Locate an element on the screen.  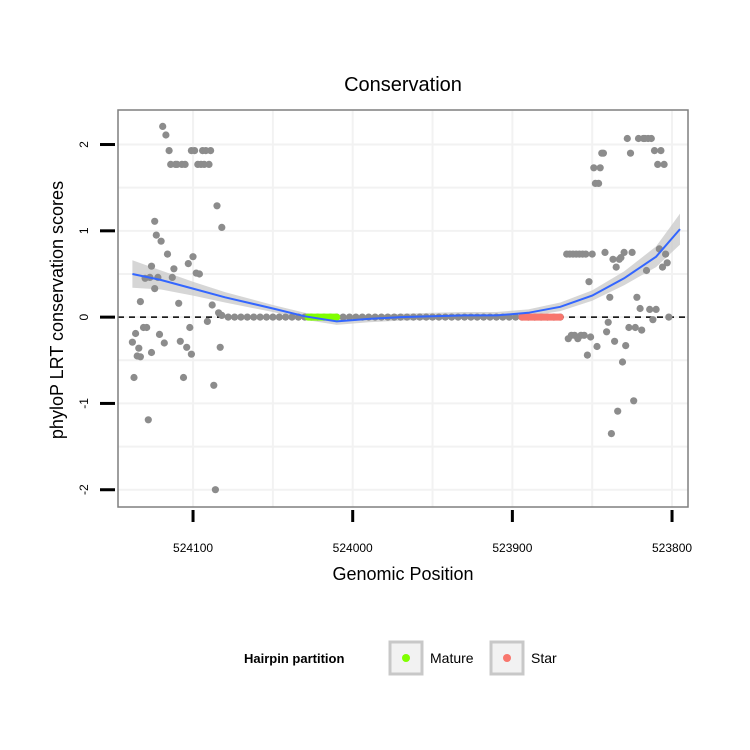
legend-key-mature is located at coordinates (406, 658).